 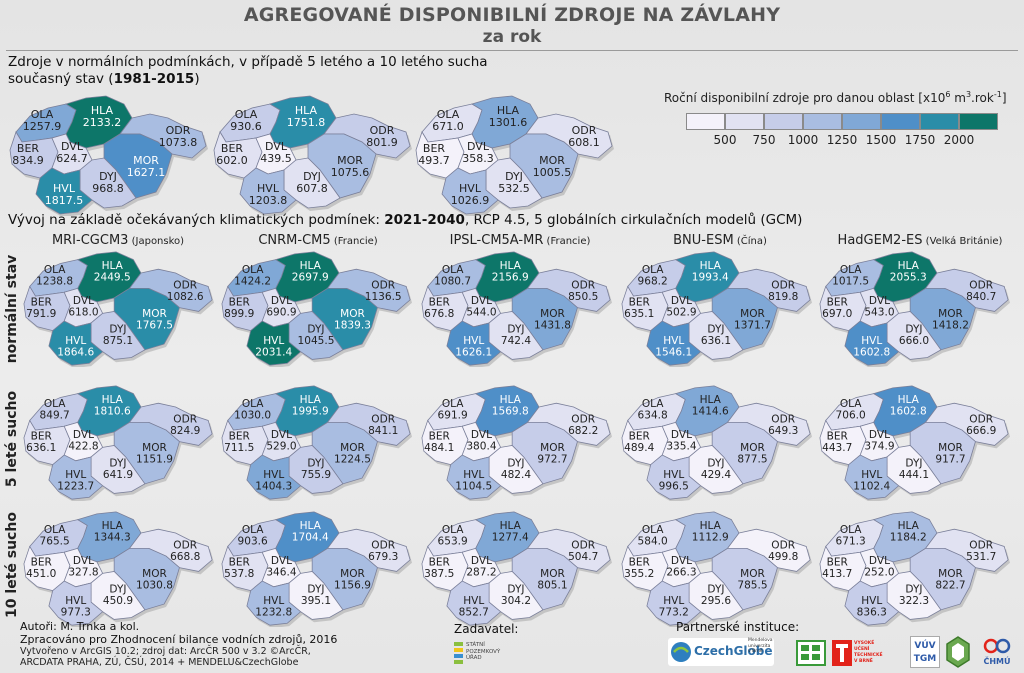 What do you see at coordinates (154, 460) in the screenshot?
I see `region-value-label: 1151.9` at bounding box center [154, 460].